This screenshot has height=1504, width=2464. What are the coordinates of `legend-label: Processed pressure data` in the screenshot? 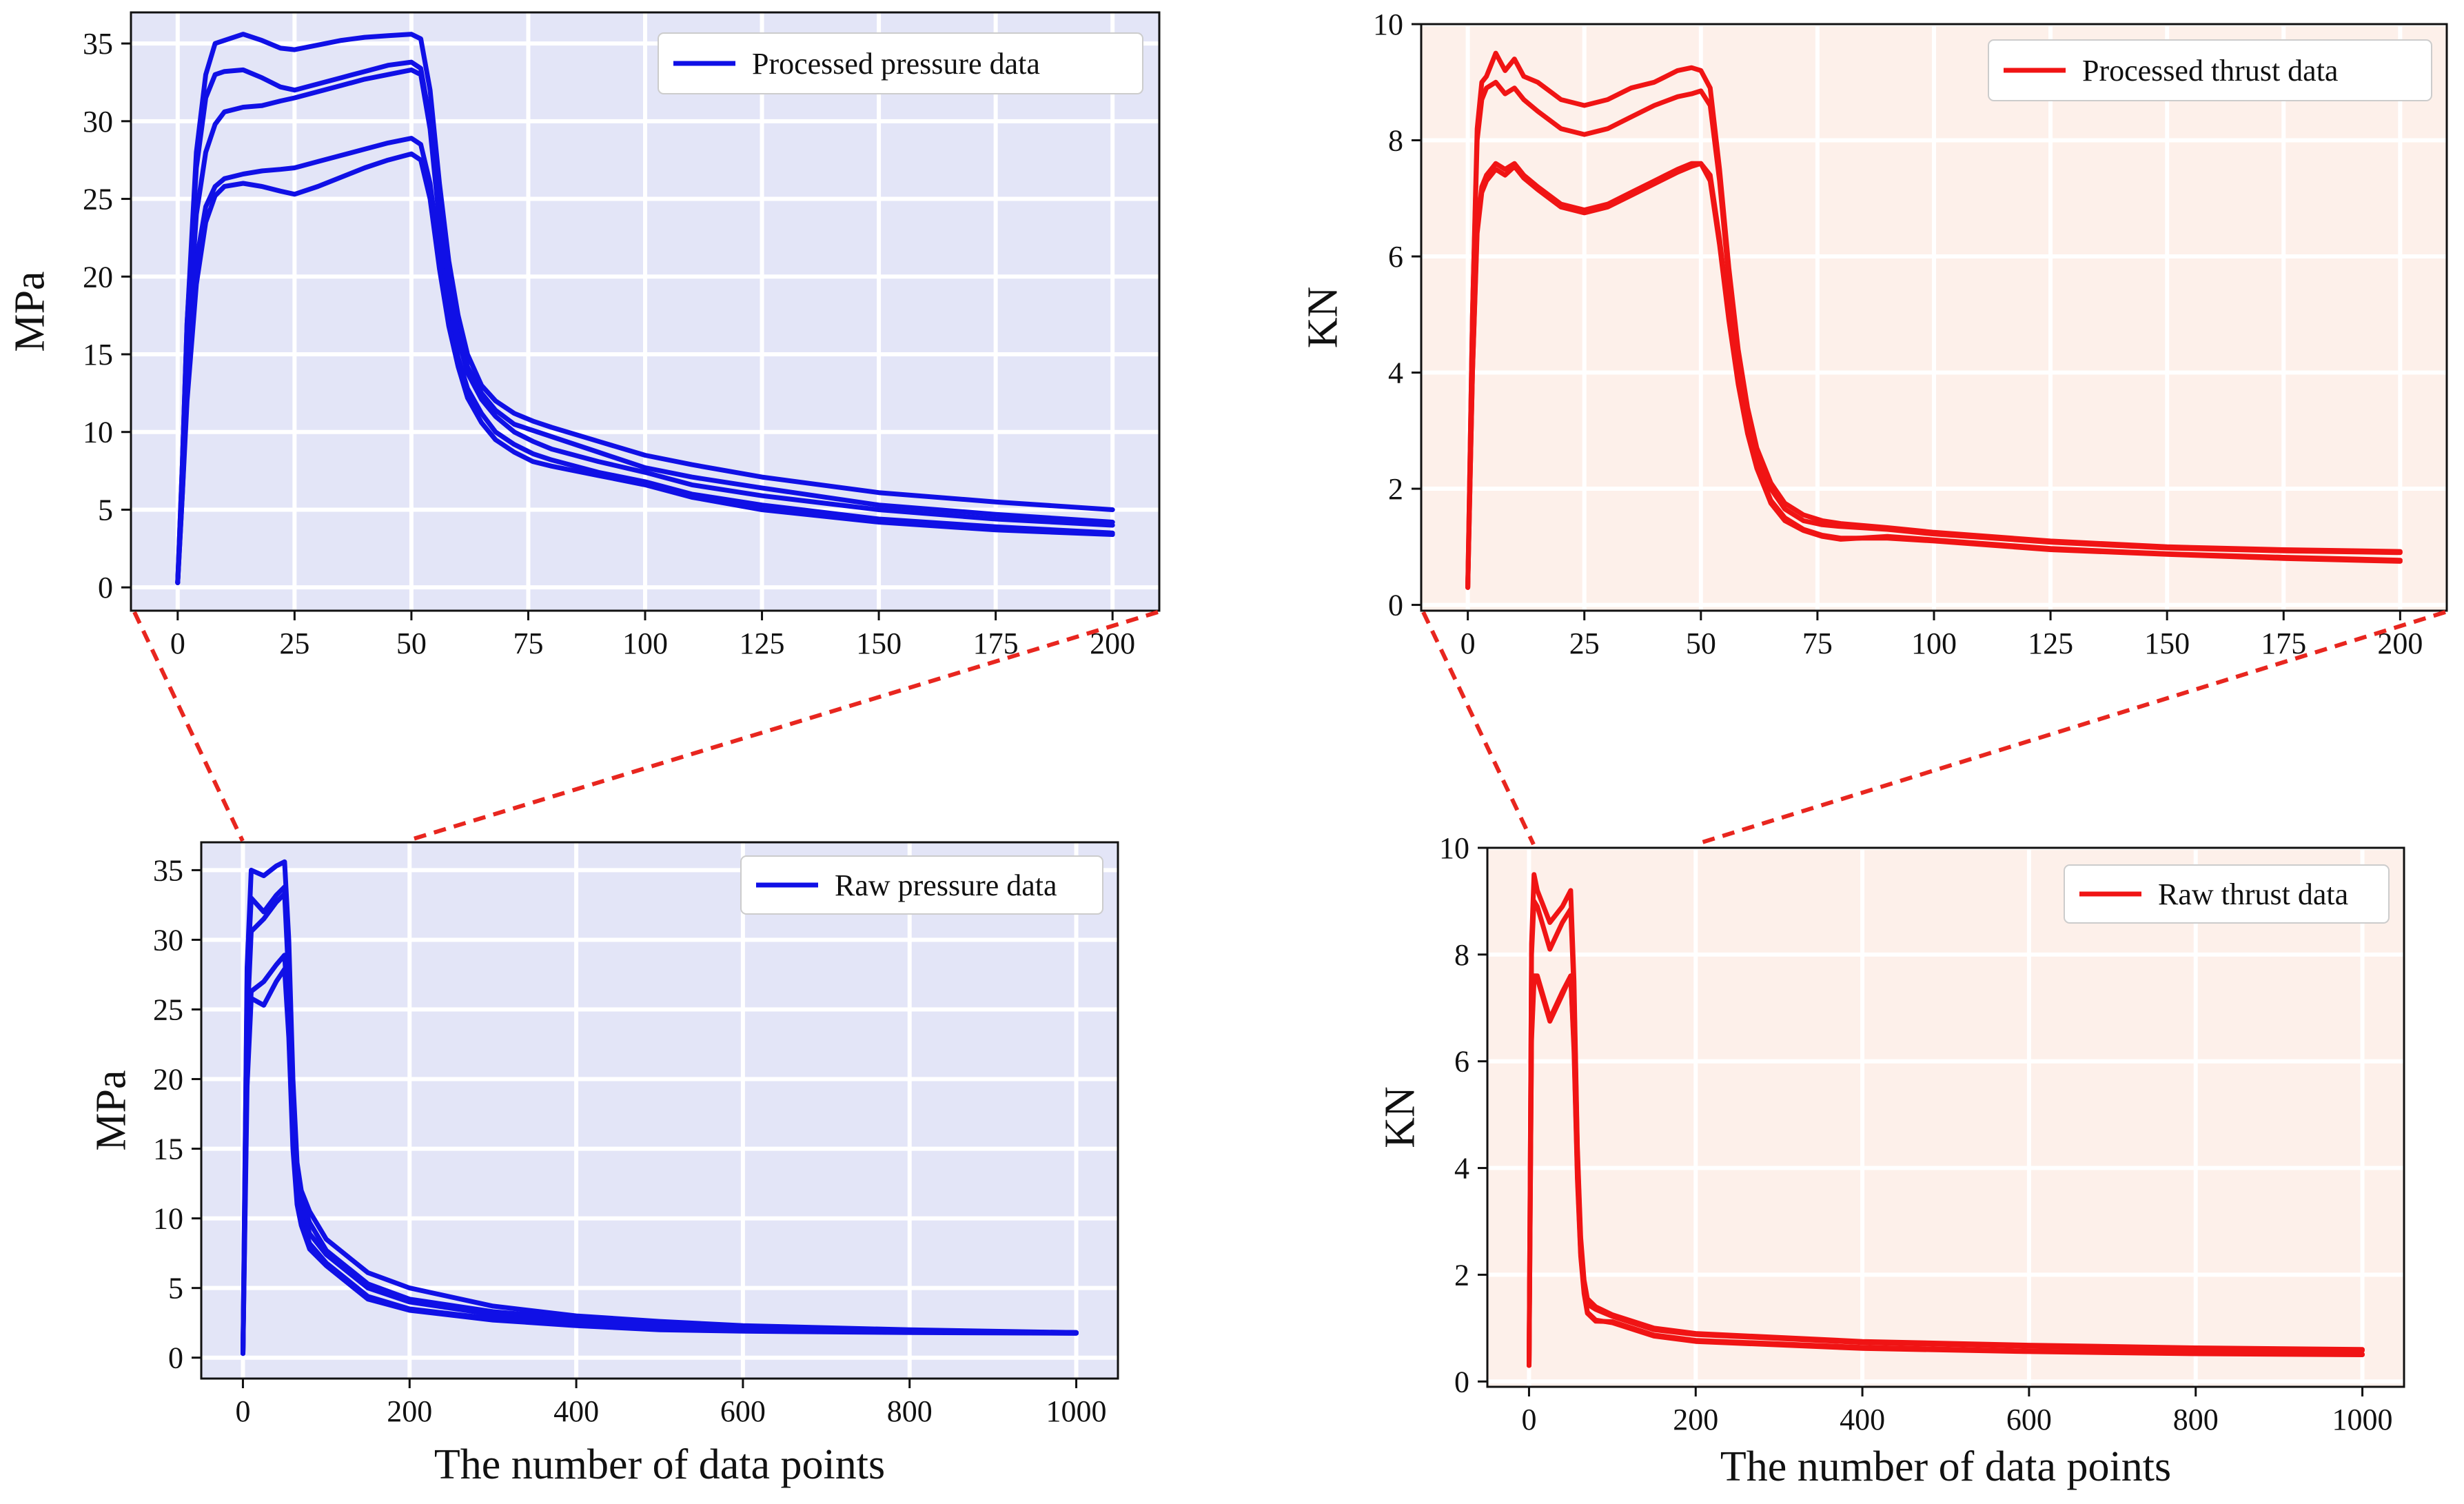 It's located at (896, 64).